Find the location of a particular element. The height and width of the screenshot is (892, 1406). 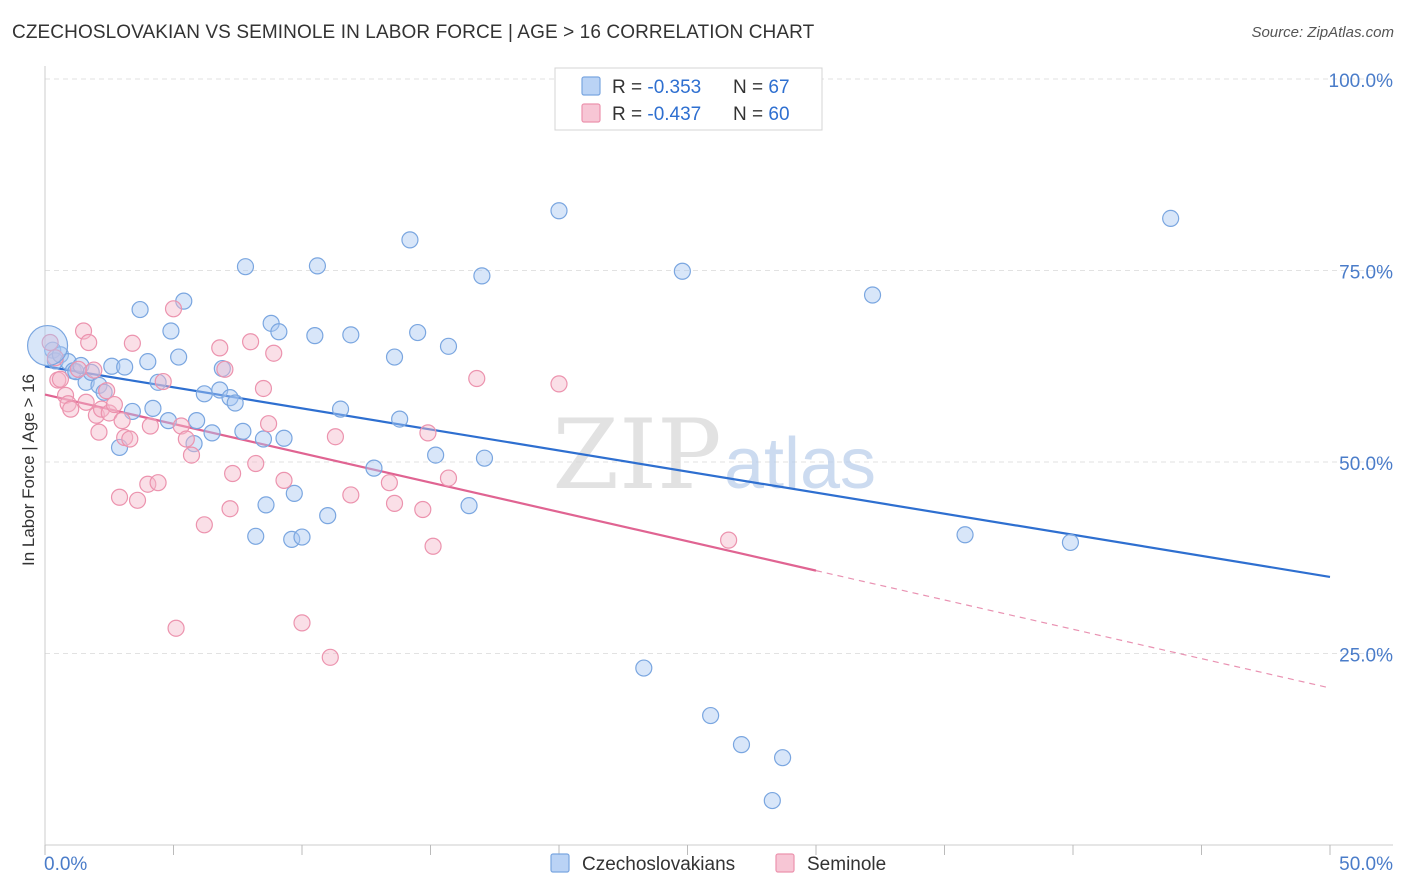

series-legend-label-czechoslovakians: Czechoslovakians is located at coordinates (658, 864).